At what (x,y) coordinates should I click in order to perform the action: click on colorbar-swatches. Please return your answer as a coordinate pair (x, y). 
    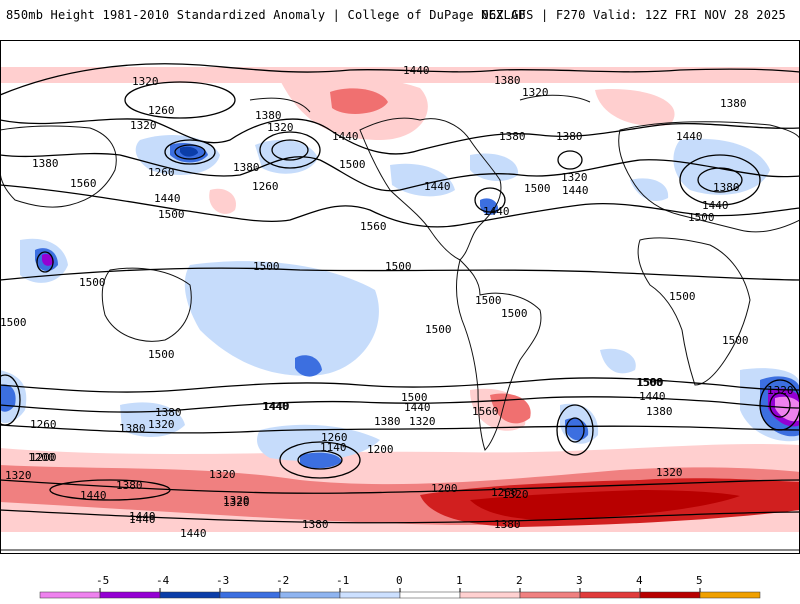
    Looking at the image, I should click on (400, 595).